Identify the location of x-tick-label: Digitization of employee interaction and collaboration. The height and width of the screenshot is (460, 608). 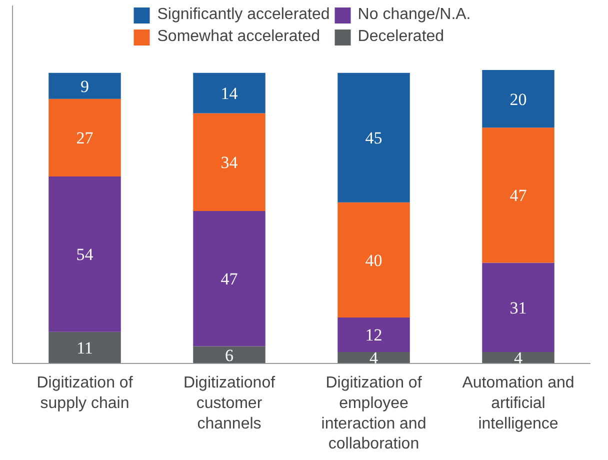
(373, 413).